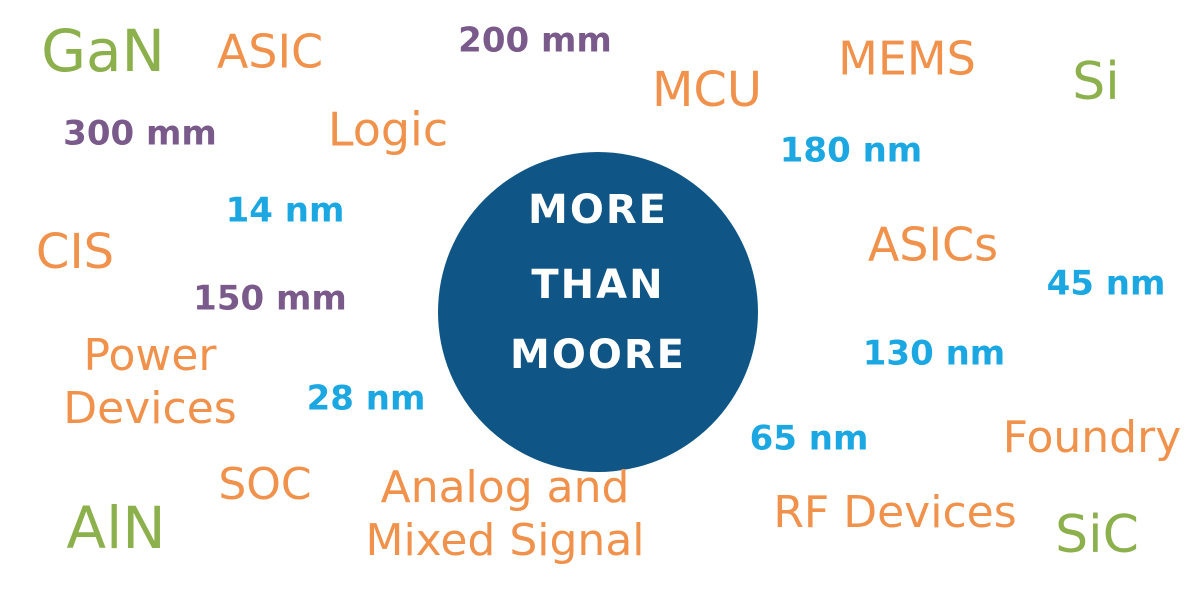 The width and height of the screenshot is (1200, 604). Describe the element at coordinates (75, 252) in the screenshot. I see `word: CIS` at that location.